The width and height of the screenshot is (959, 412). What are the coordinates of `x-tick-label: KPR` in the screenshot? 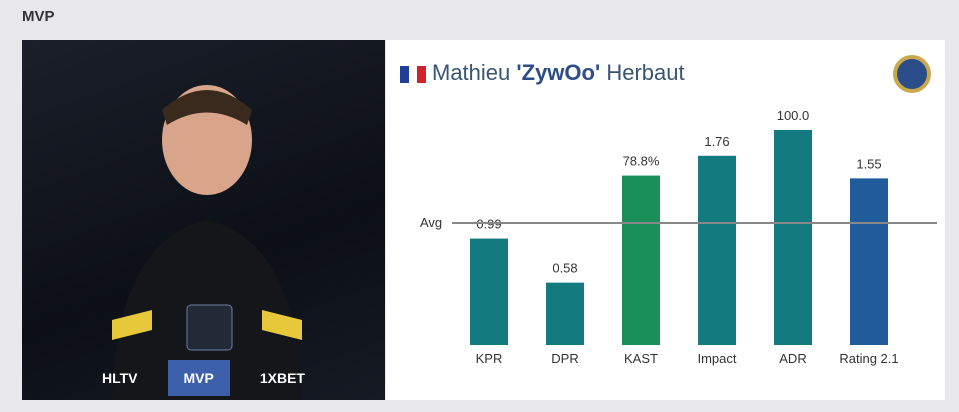 It's located at (489, 358).